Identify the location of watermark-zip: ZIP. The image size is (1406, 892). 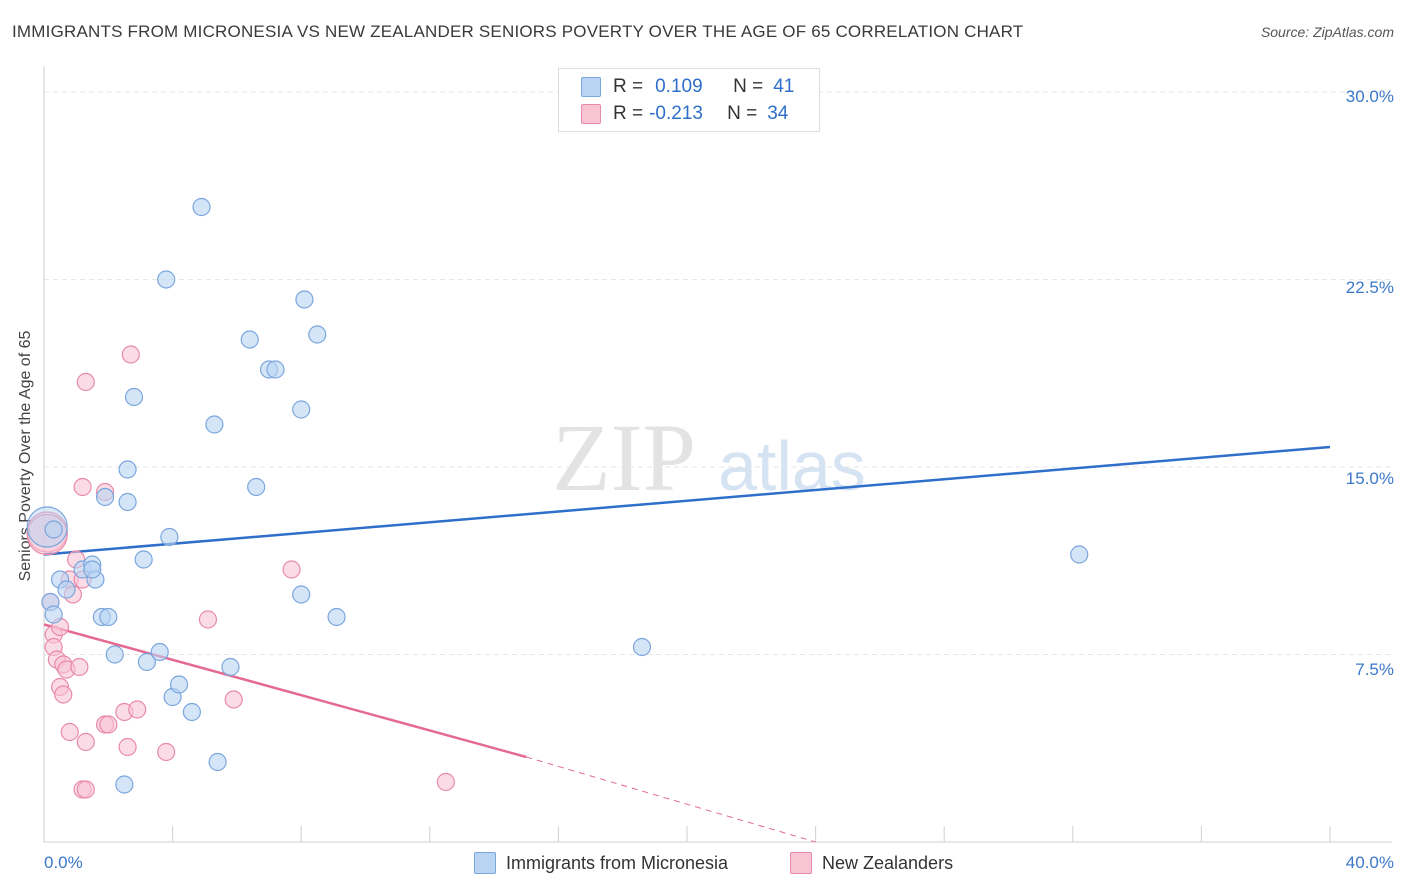
(624, 457).